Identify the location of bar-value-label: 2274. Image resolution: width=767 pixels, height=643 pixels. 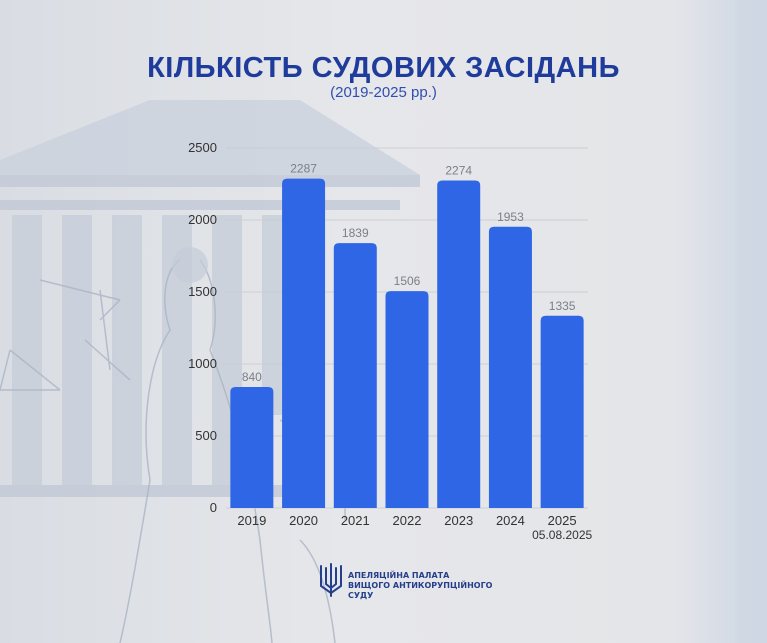
(458, 171).